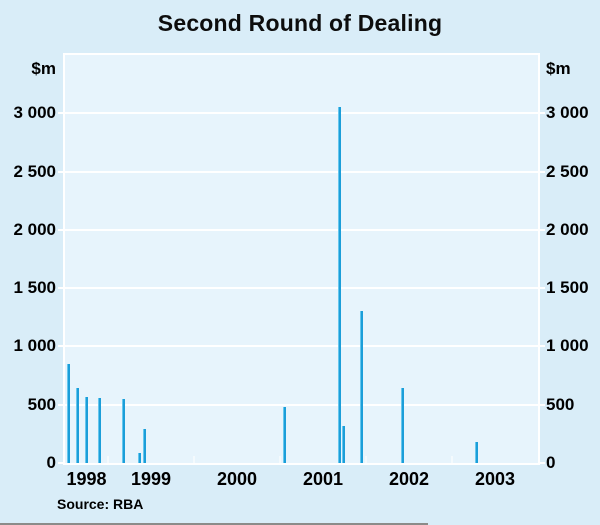 The height and width of the screenshot is (525, 600). Describe the element at coordinates (108, 459) in the screenshot. I see `x-tick-mark-1999` at that location.